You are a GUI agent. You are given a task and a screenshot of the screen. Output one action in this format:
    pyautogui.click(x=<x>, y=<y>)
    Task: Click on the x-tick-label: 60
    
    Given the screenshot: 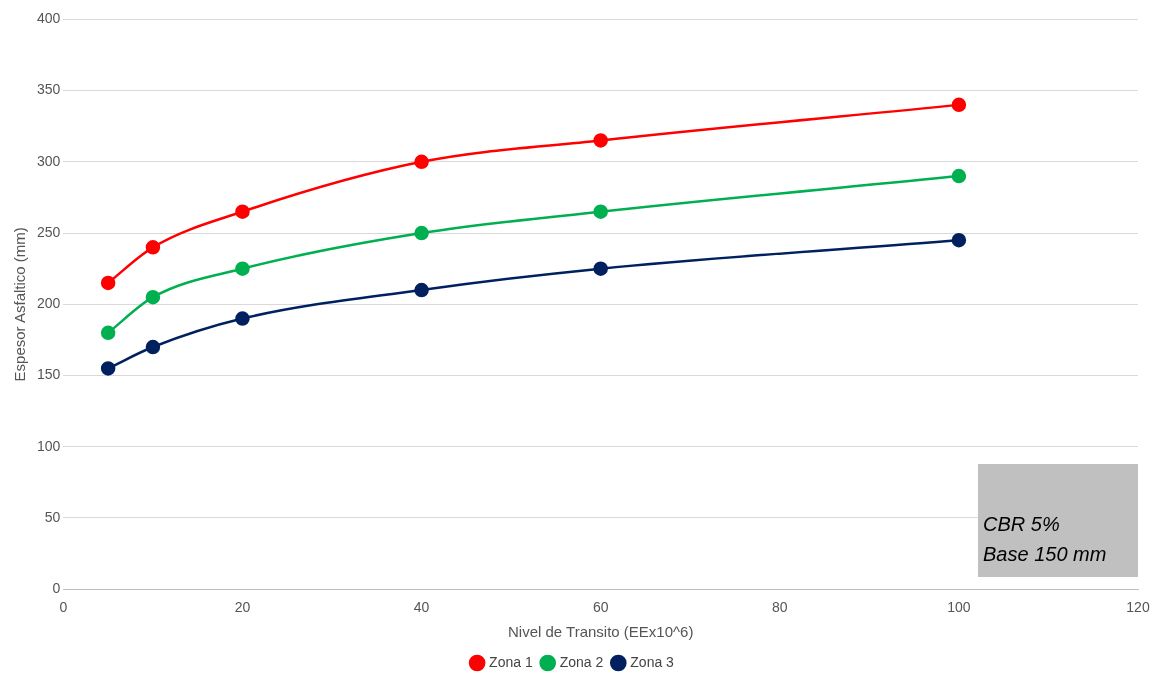 What is the action you would take?
    pyautogui.click(x=600, y=607)
    